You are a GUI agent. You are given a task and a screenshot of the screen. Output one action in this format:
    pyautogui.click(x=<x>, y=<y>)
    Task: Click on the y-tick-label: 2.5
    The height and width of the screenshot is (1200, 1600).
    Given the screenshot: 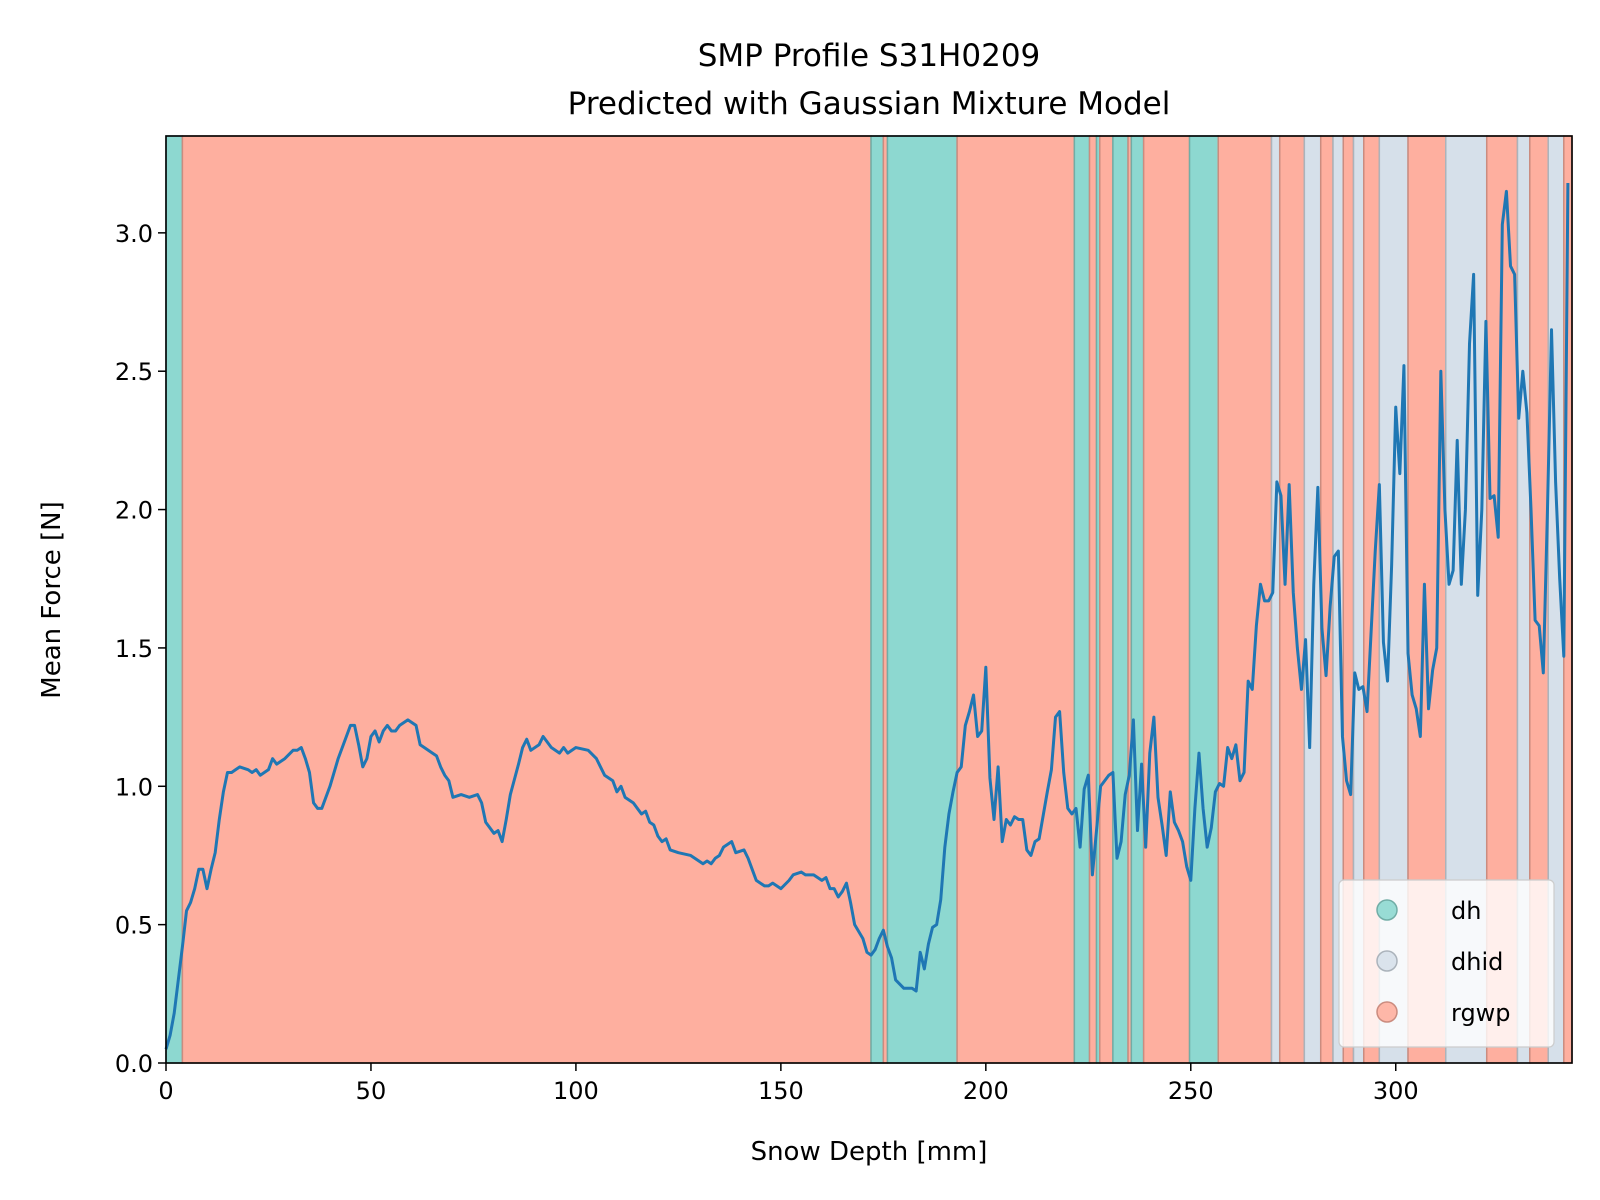 What is the action you would take?
    pyautogui.click(x=134, y=372)
    